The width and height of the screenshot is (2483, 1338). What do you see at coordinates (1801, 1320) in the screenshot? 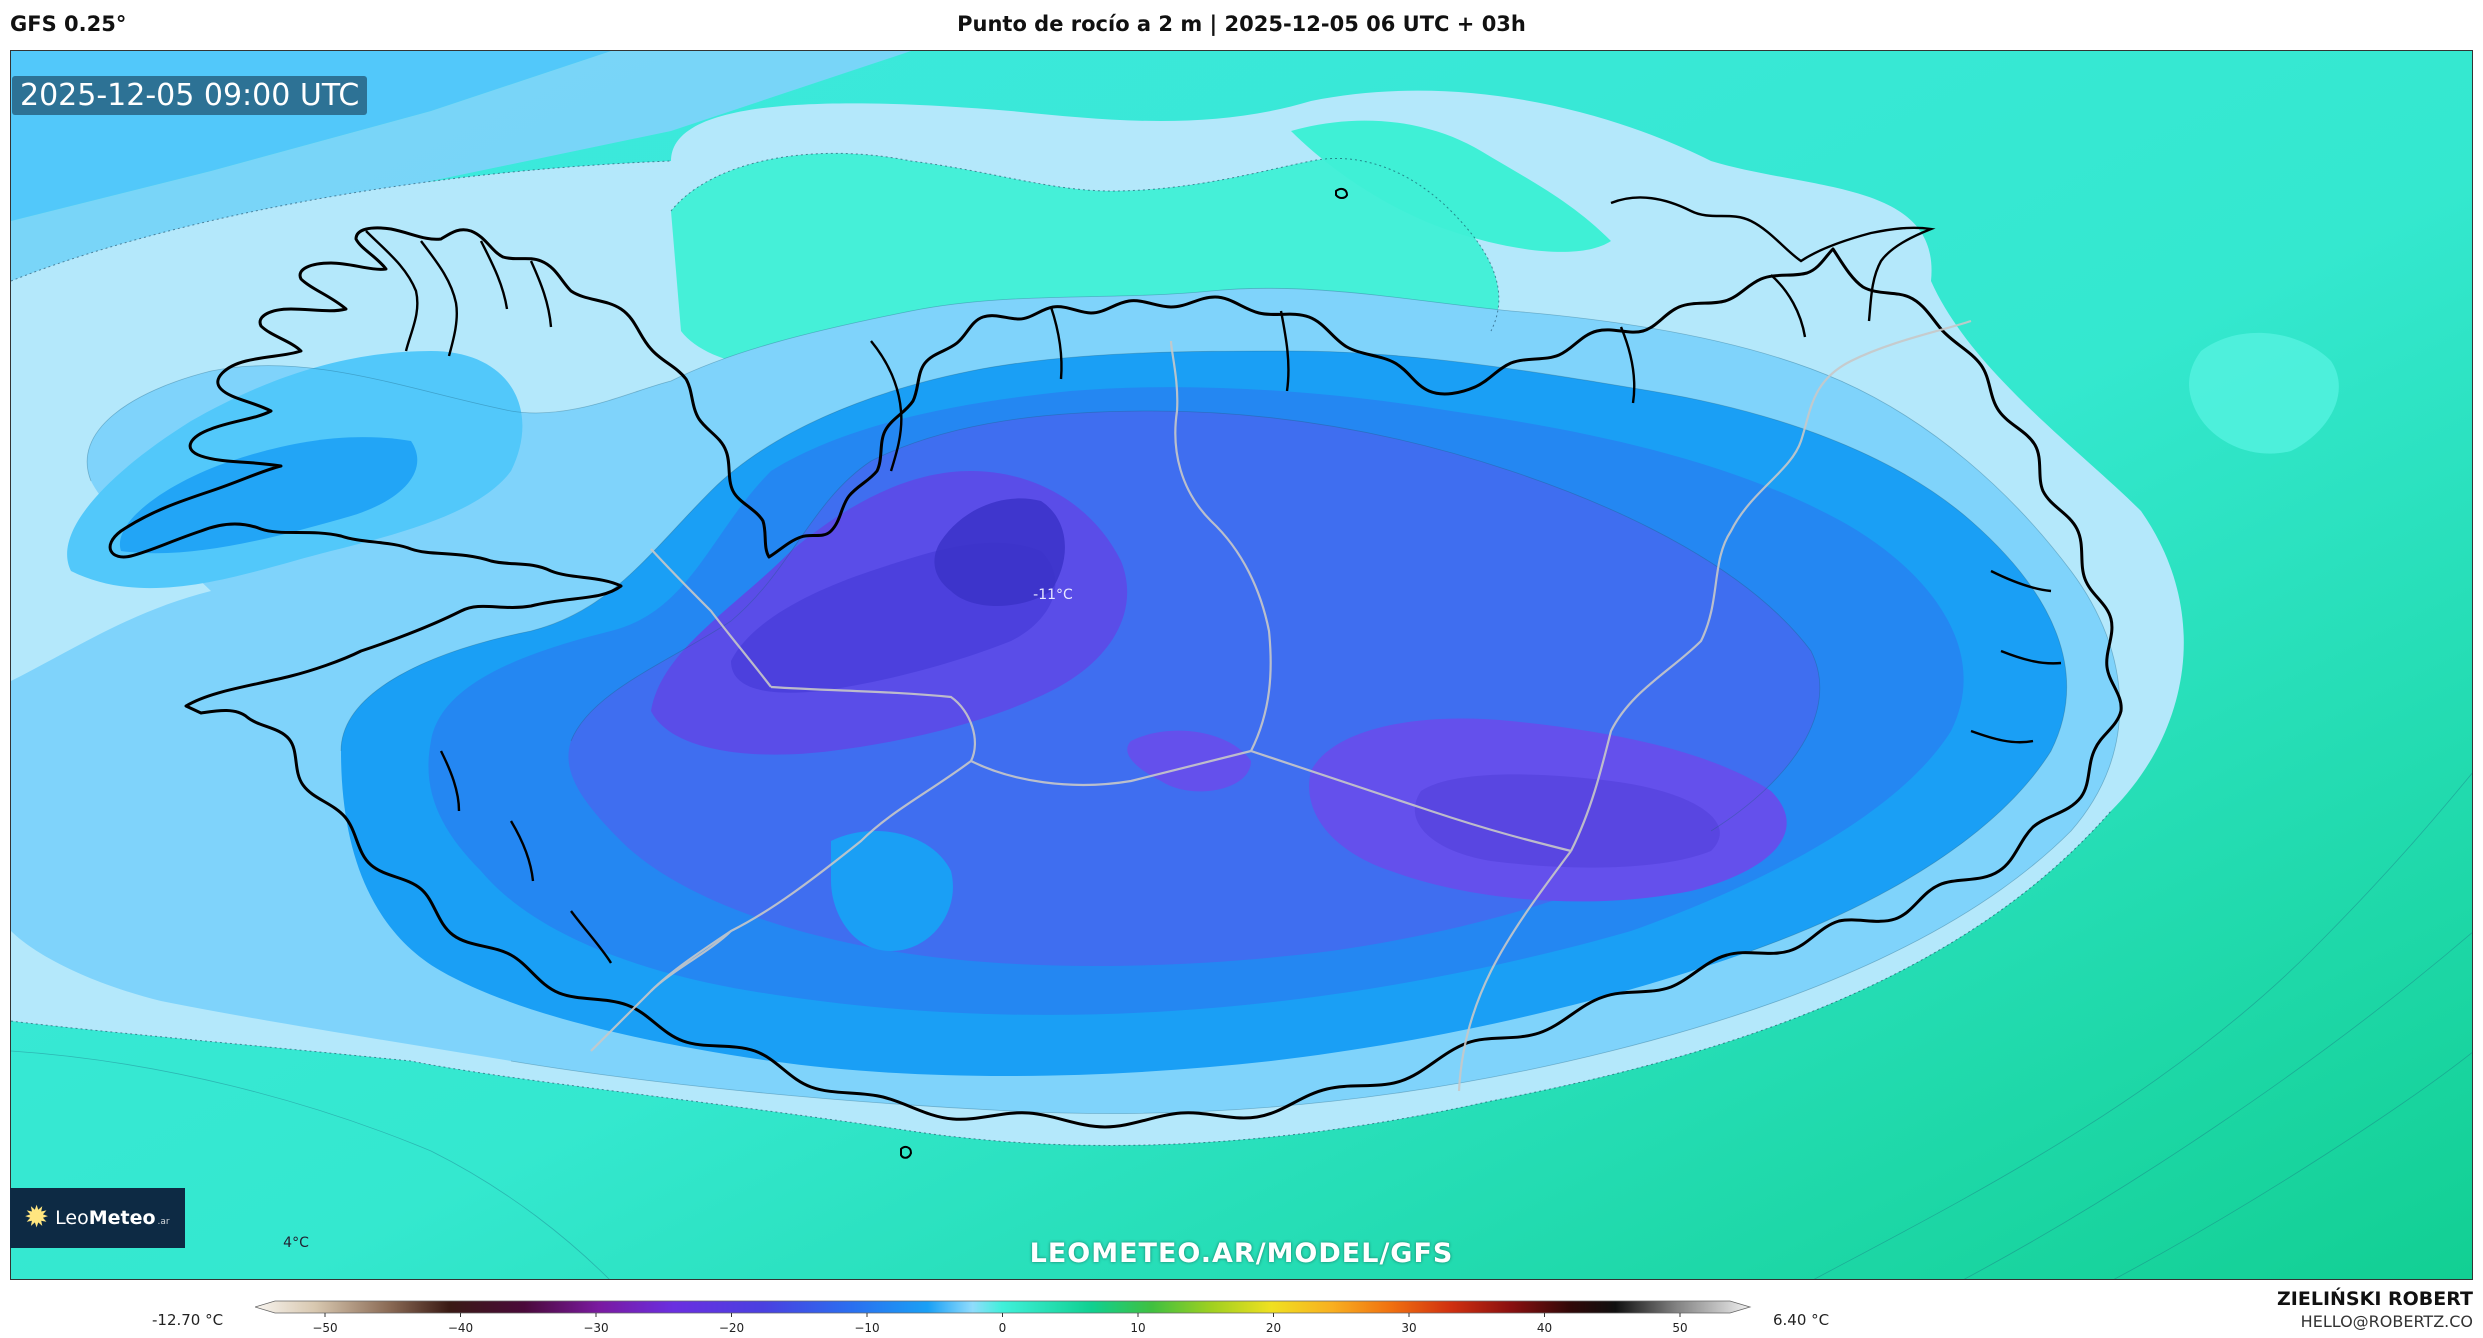
I see `colorbar-max-value: 6.40 °C` at bounding box center [1801, 1320].